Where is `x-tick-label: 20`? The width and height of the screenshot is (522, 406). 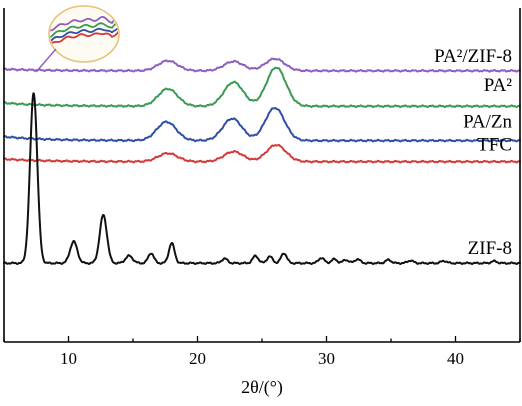 x-tick-label: 20 is located at coordinates (197, 358).